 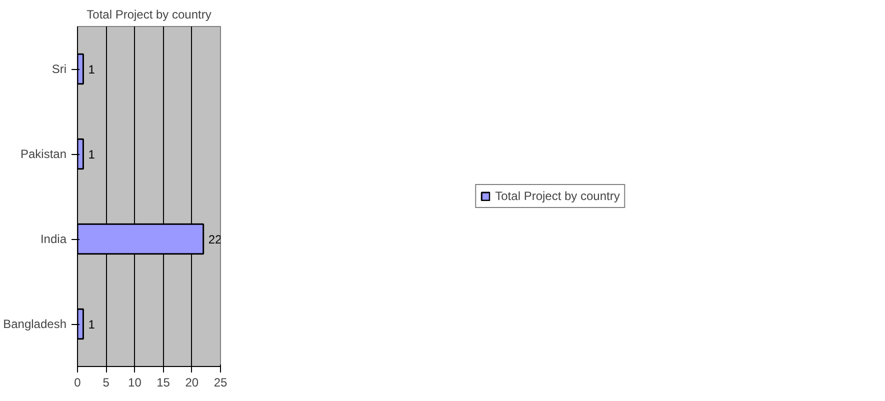 I want to click on y-tick-label: India, so click(x=53, y=239).